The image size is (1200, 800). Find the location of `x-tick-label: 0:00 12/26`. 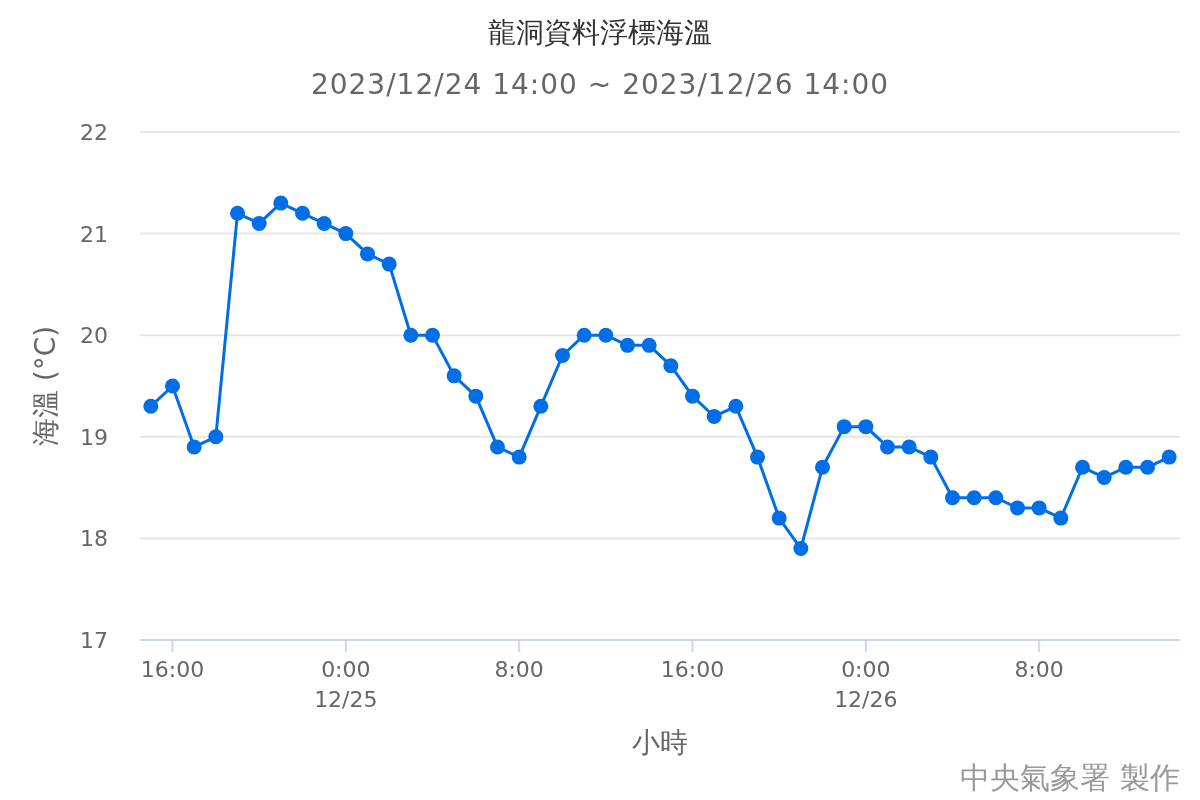

x-tick-label: 0:00 12/26 is located at coordinates (866, 684).